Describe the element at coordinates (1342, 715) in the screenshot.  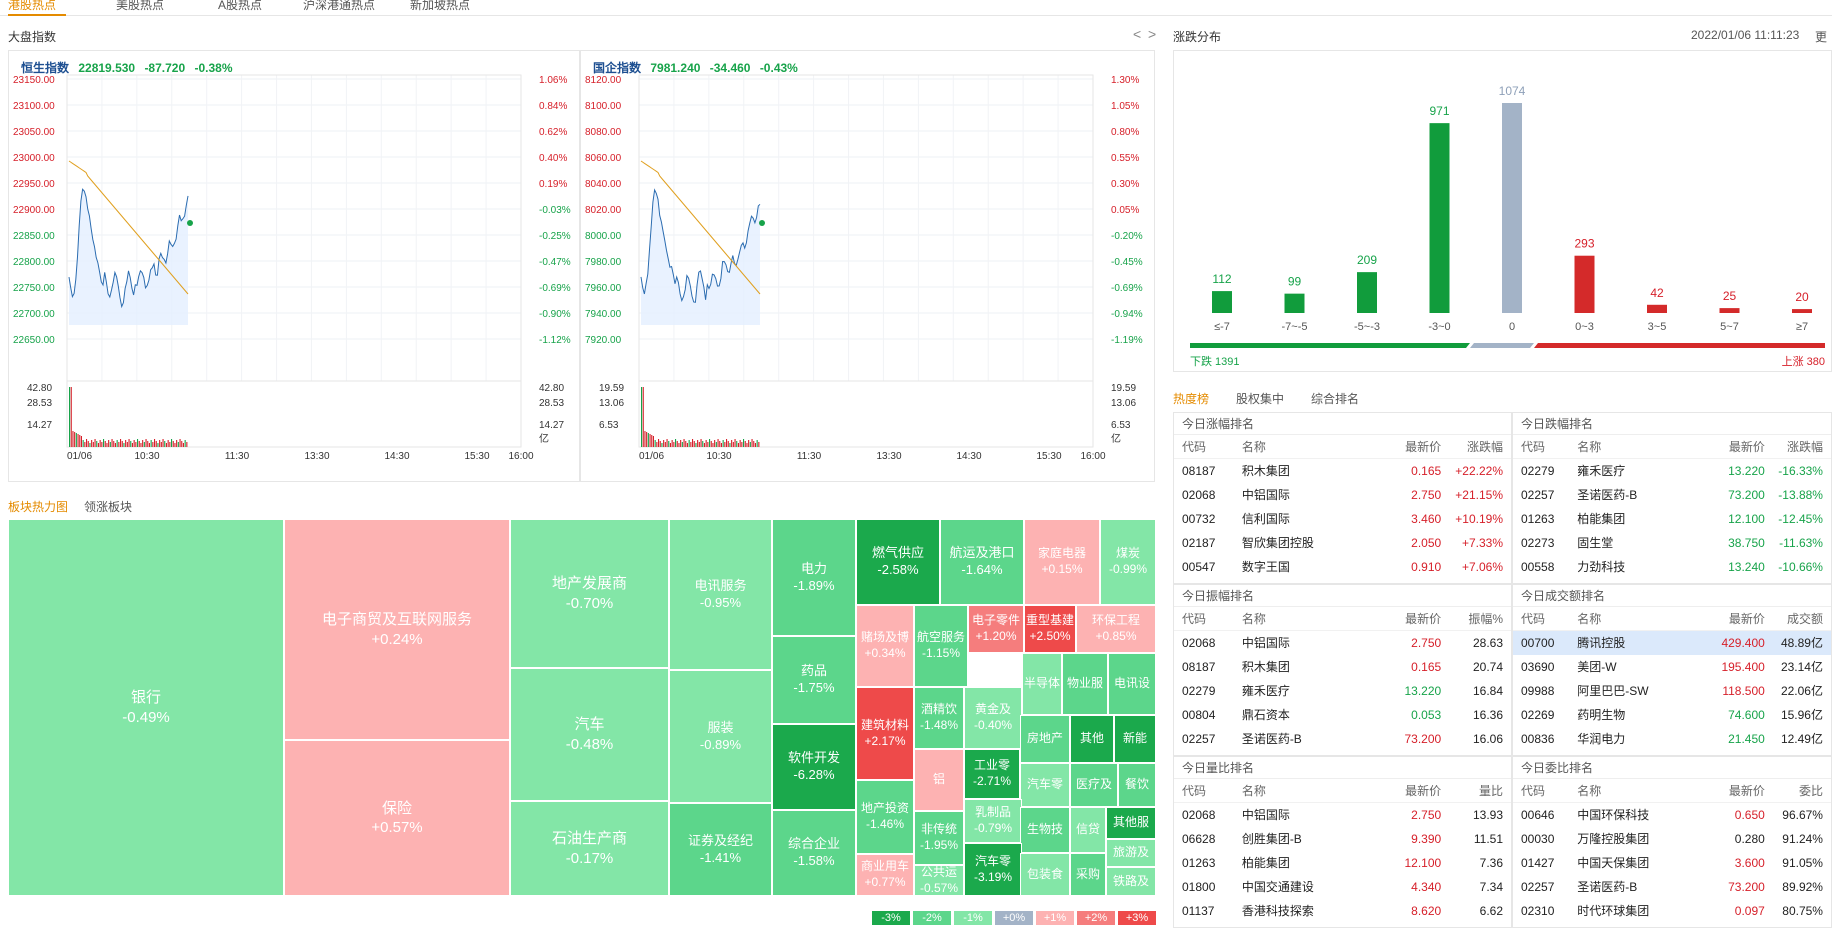
I see `table-row: 00804 鼎石资本 0.053 16.36` at that location.